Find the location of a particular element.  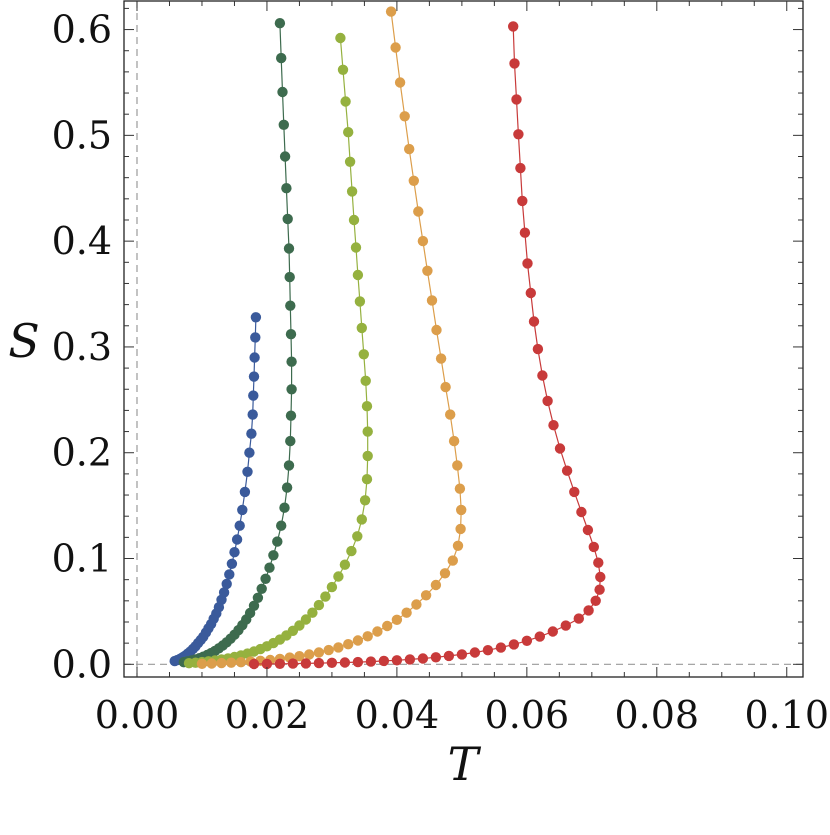

x-tick-label: 0.00 is located at coordinates (137, 715).